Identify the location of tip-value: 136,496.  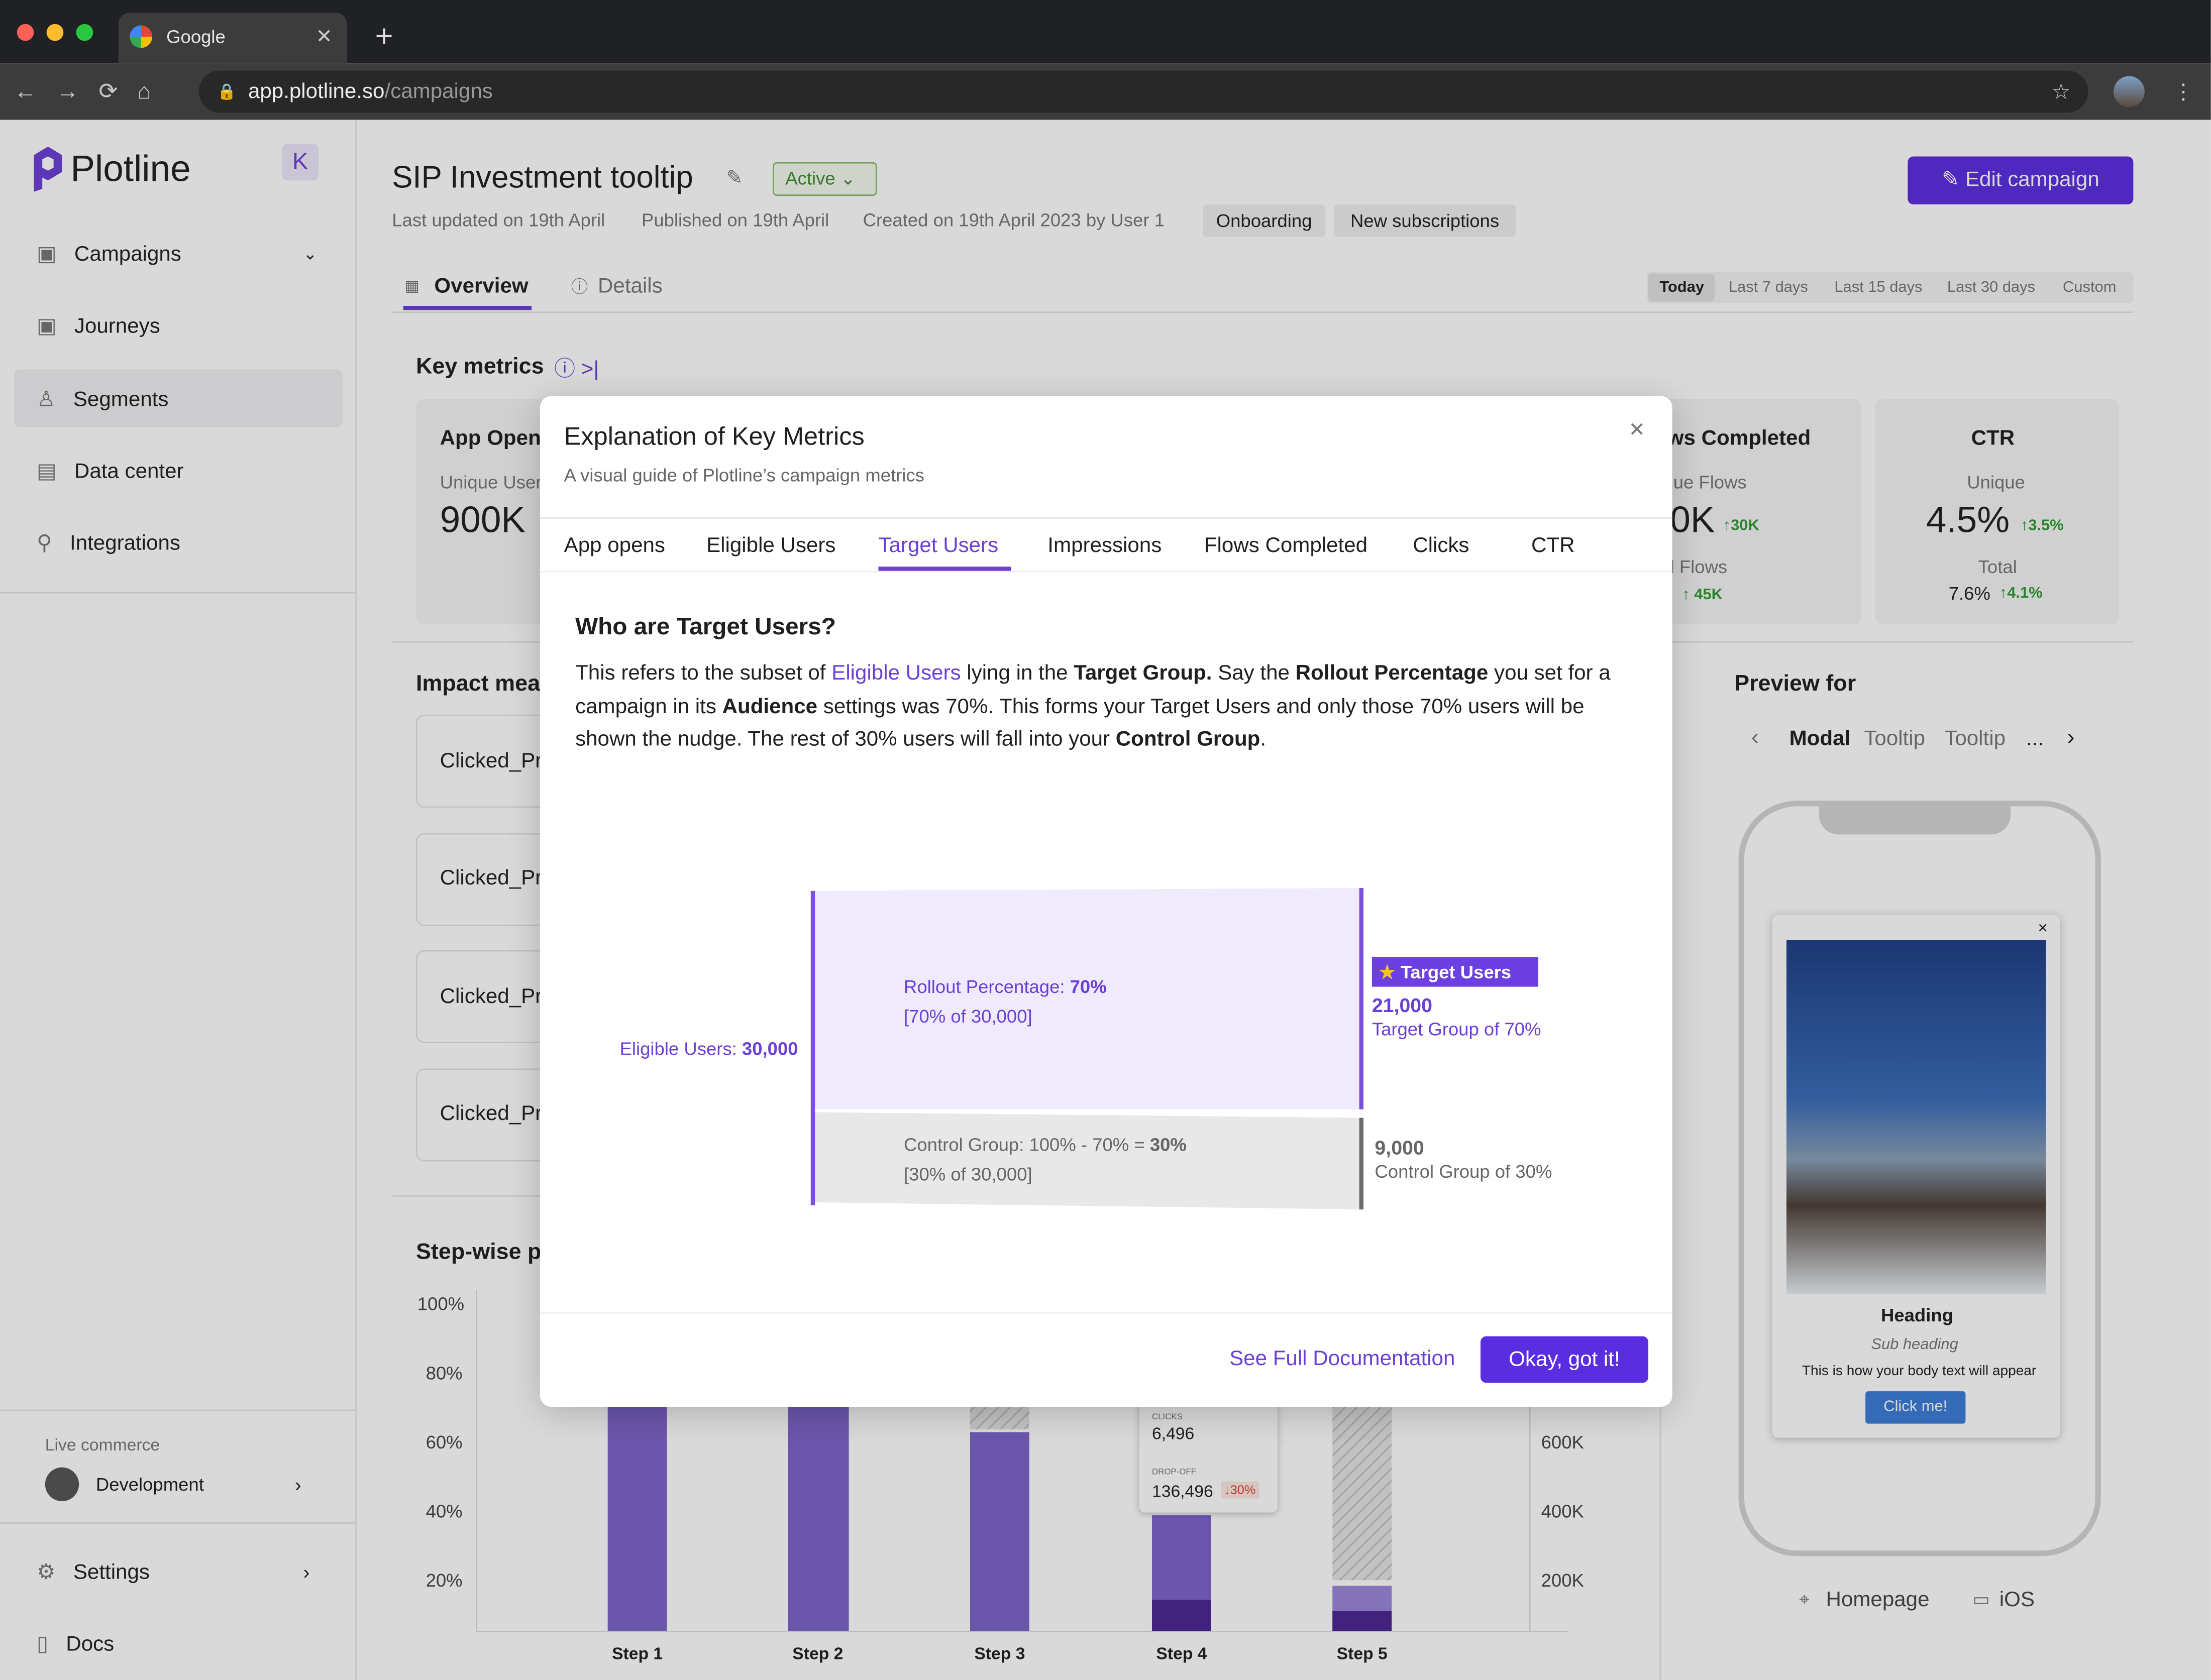
(1182, 1491).